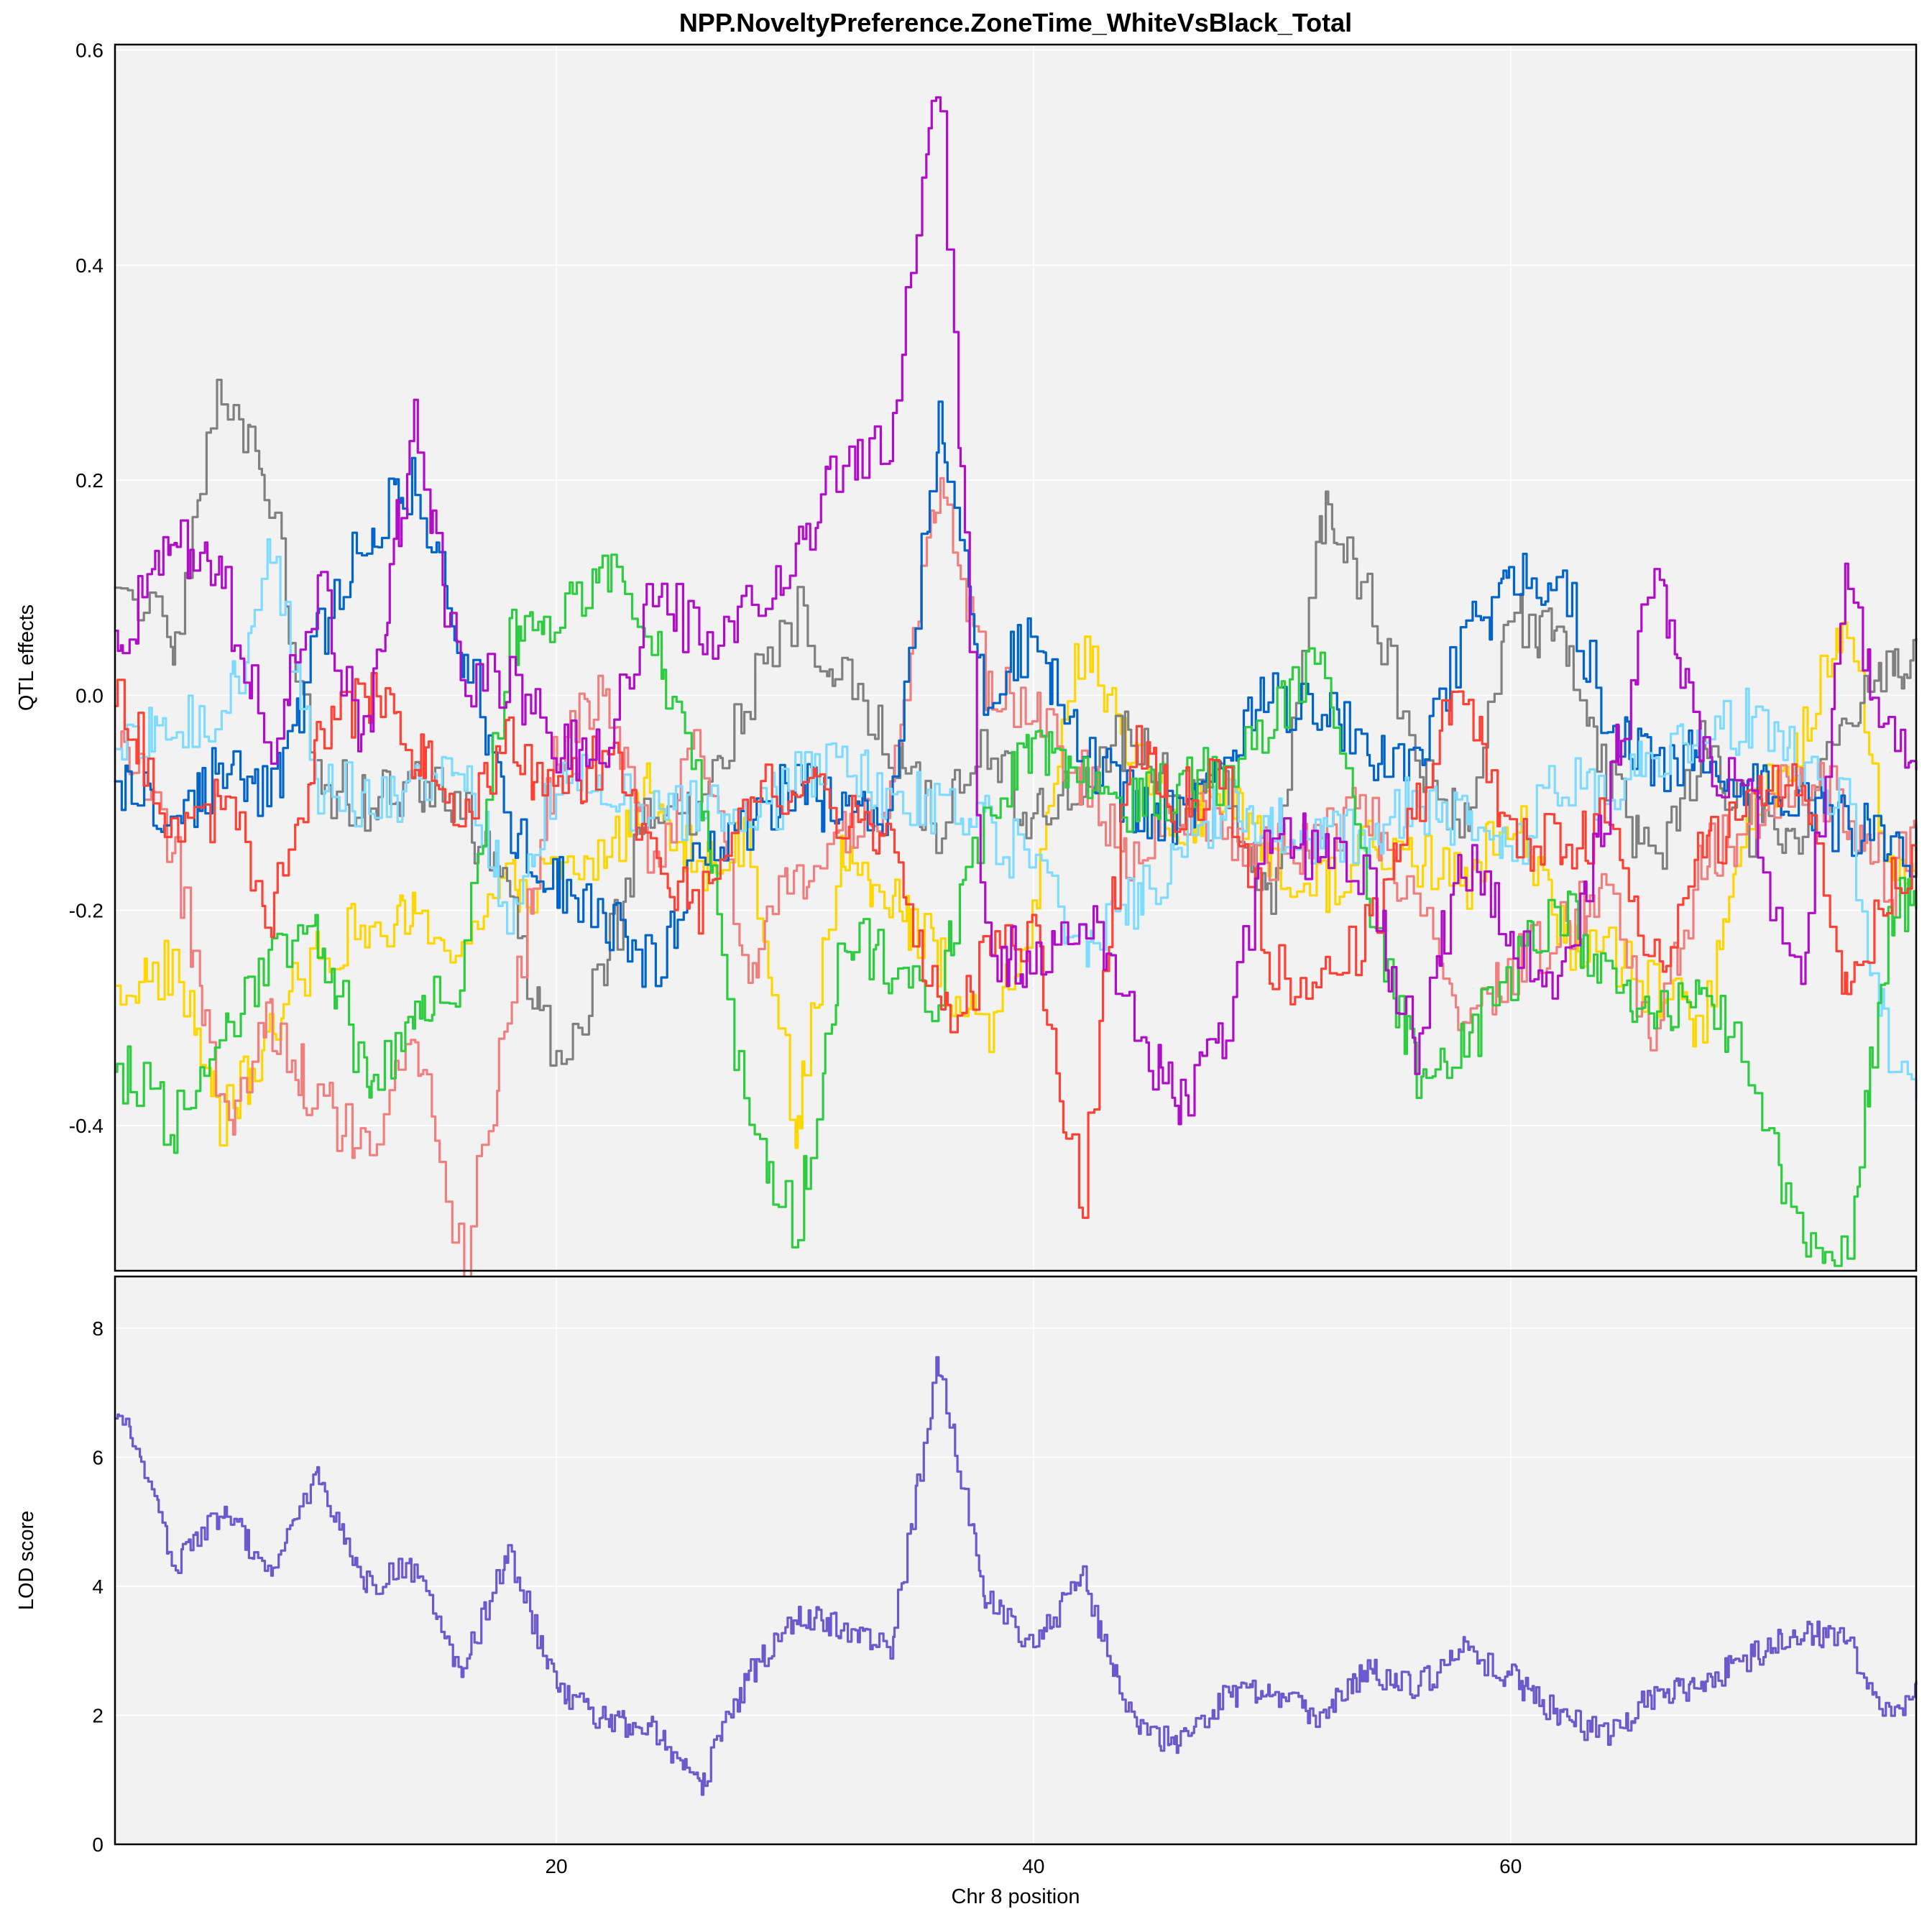 Image resolution: width=1932 pixels, height=1932 pixels. What do you see at coordinates (86, 587) in the screenshot?
I see `effects-y-ticks: -0.4 -0.2 0.0 0.2 0.4 0.6` at bounding box center [86, 587].